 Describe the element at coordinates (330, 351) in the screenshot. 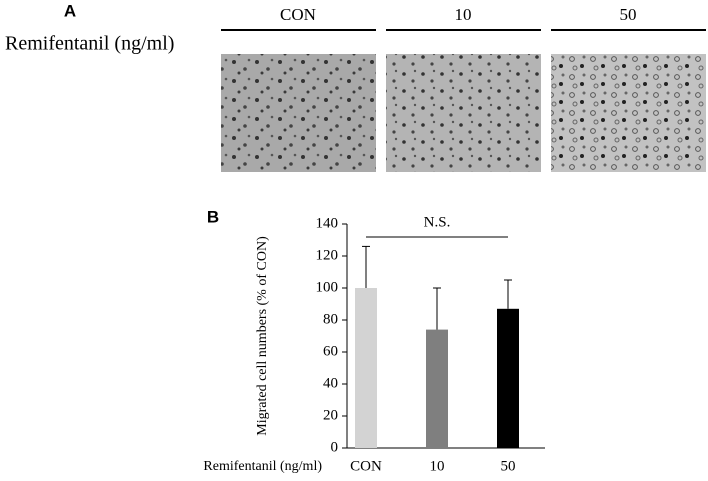

I see `y-tick-label: 60` at that location.